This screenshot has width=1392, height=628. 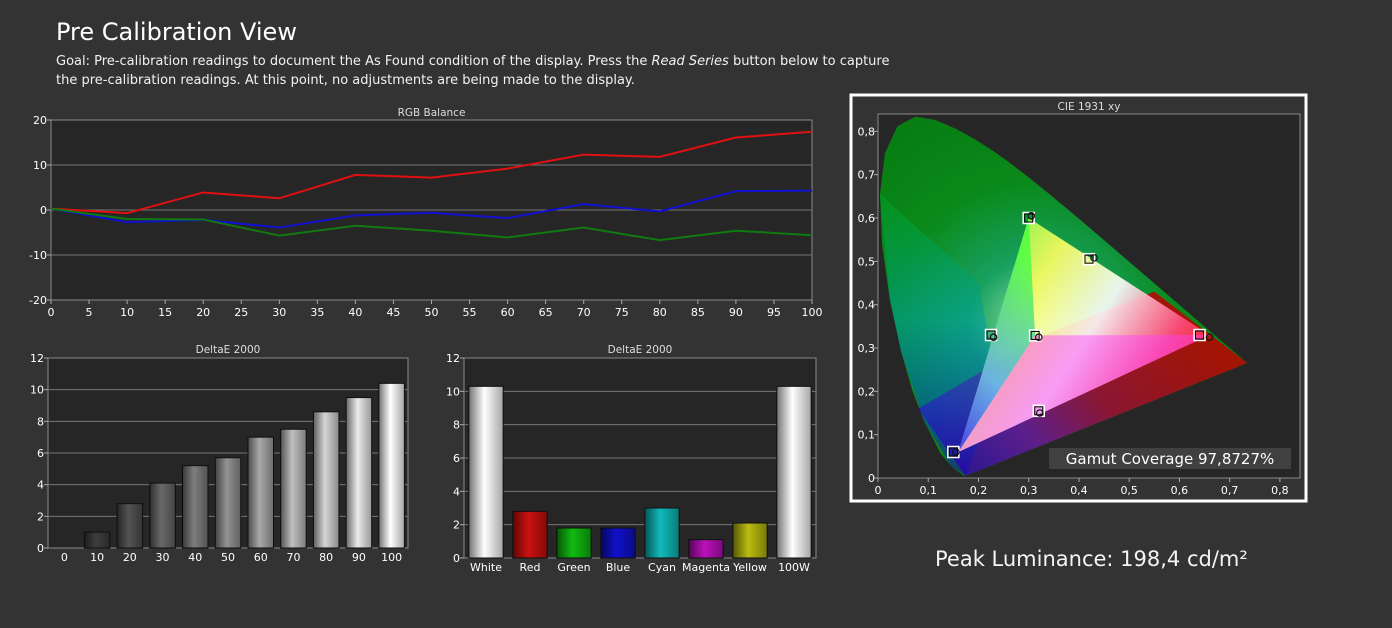 I want to click on grayscale-deltae-chart-y-tick-label: 8, so click(x=40, y=421).